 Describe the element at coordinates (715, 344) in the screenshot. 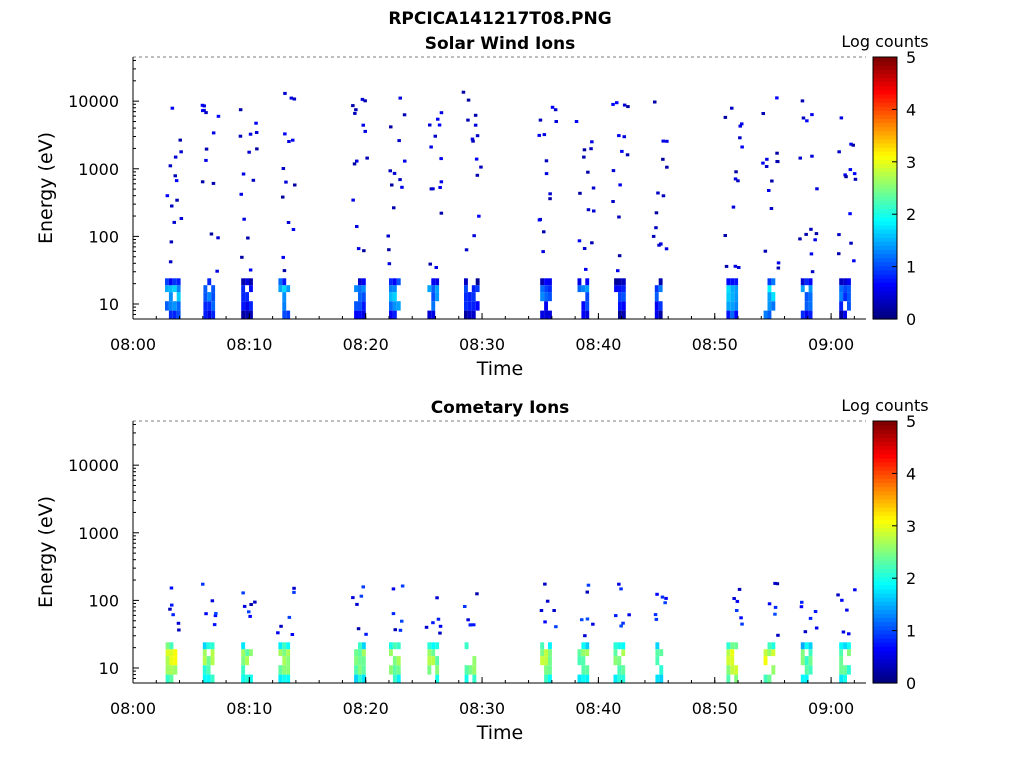

I see `x-tick-label: 08:50` at that location.